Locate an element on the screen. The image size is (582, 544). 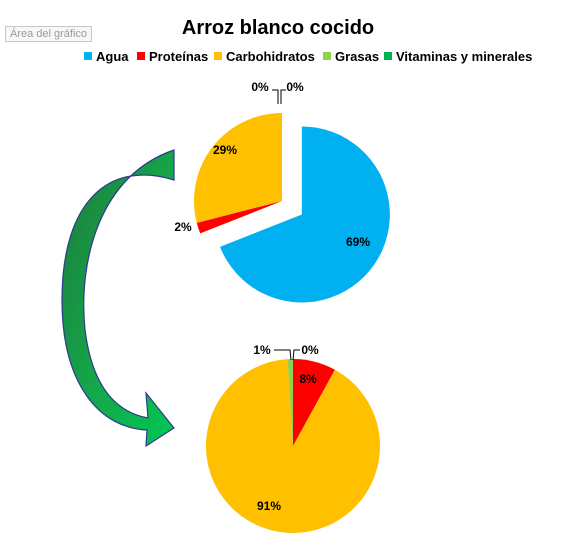
legend-label-agua: Agua is located at coordinates (112, 56).